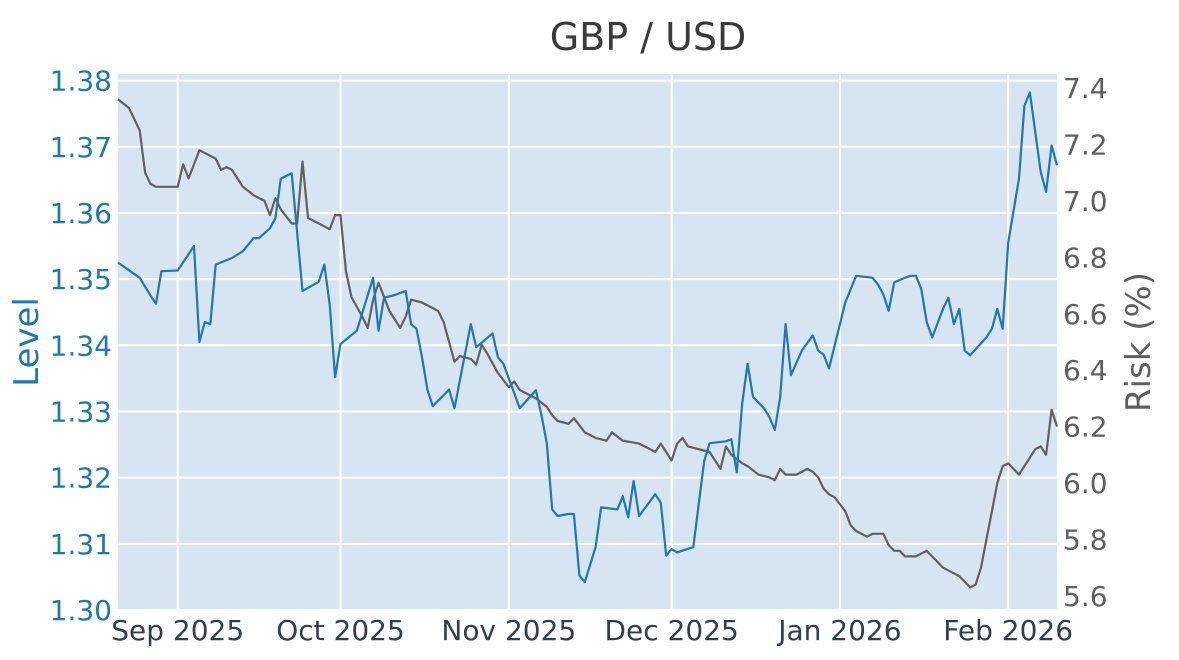 This screenshot has height=660, width=1179. What do you see at coordinates (81, 544) in the screenshot?
I see `y-left-tick-label: 1.31` at bounding box center [81, 544].